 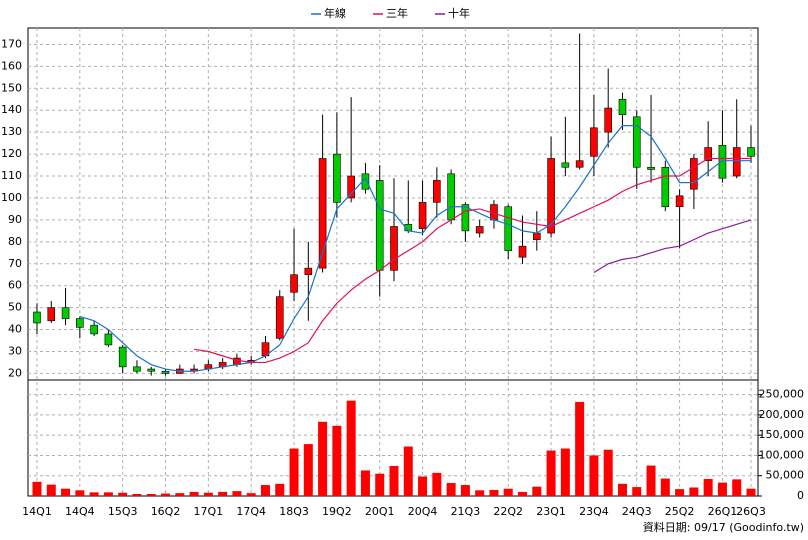 What do you see at coordinates (459, 13) in the screenshot?
I see `legend-label: 十年` at bounding box center [459, 13].